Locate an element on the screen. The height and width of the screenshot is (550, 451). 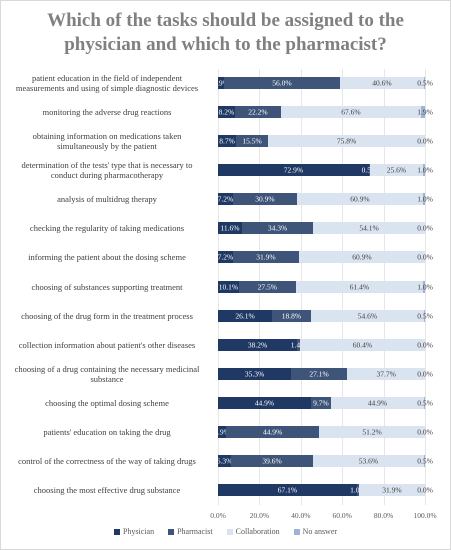
data-label: 37.7% is located at coordinates (386, 374).